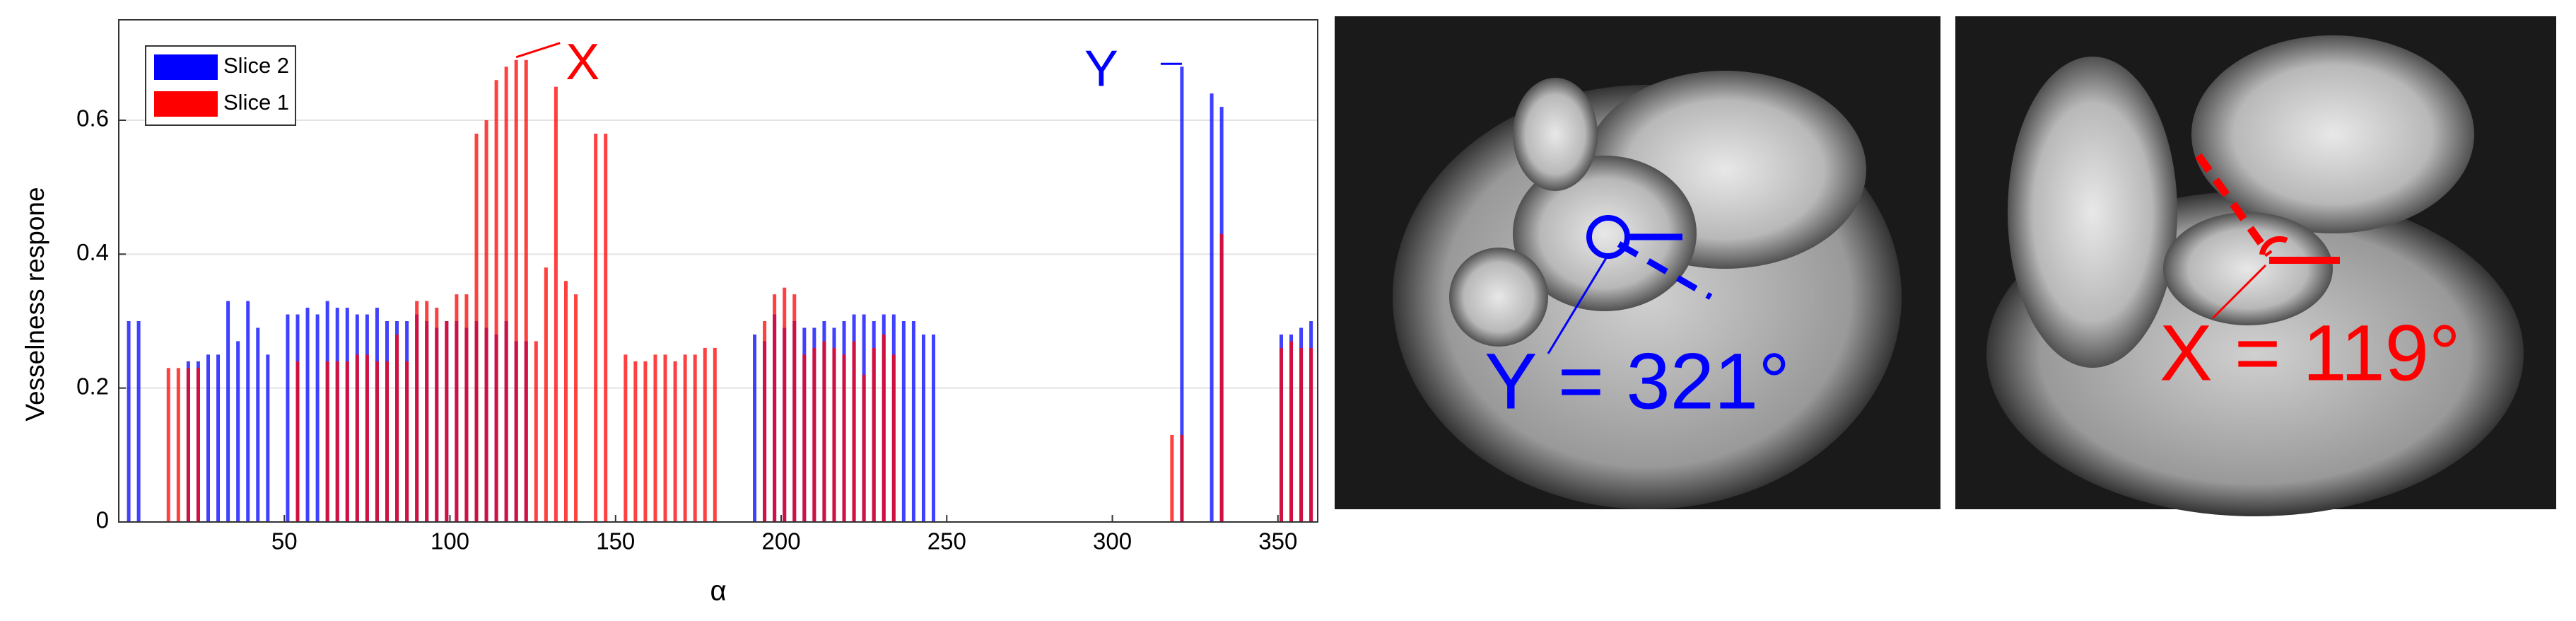 Image resolution: width=2576 pixels, height=621 pixels. Describe the element at coordinates (284, 541) in the screenshot. I see `x-tick-label: 50` at that location.